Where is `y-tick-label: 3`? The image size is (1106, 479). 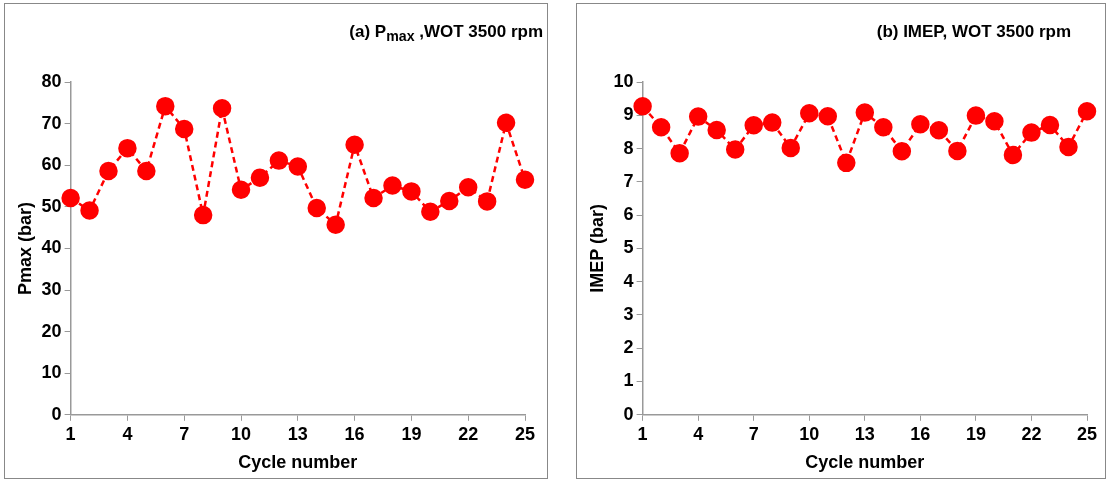
y-tick-label: 3 is located at coordinates (628, 313).